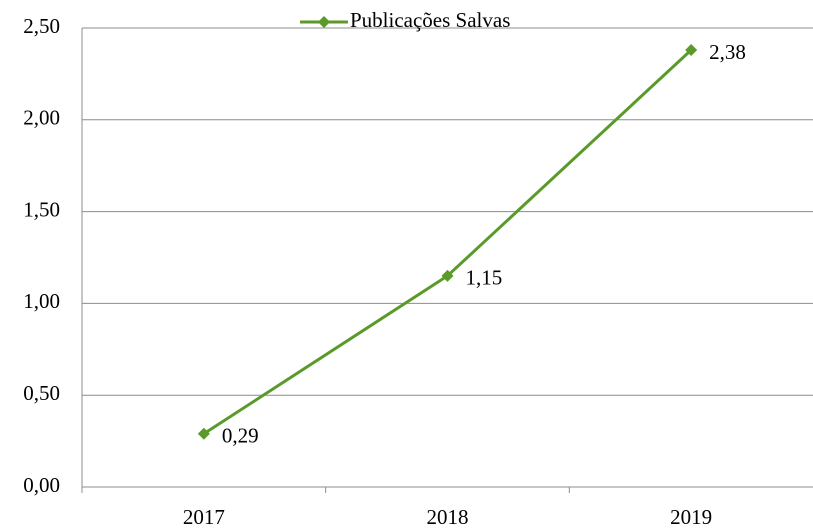 This screenshot has width=813, height=530. What do you see at coordinates (430, 20) in the screenshot?
I see `legend-label: Publicações Salvas` at bounding box center [430, 20].